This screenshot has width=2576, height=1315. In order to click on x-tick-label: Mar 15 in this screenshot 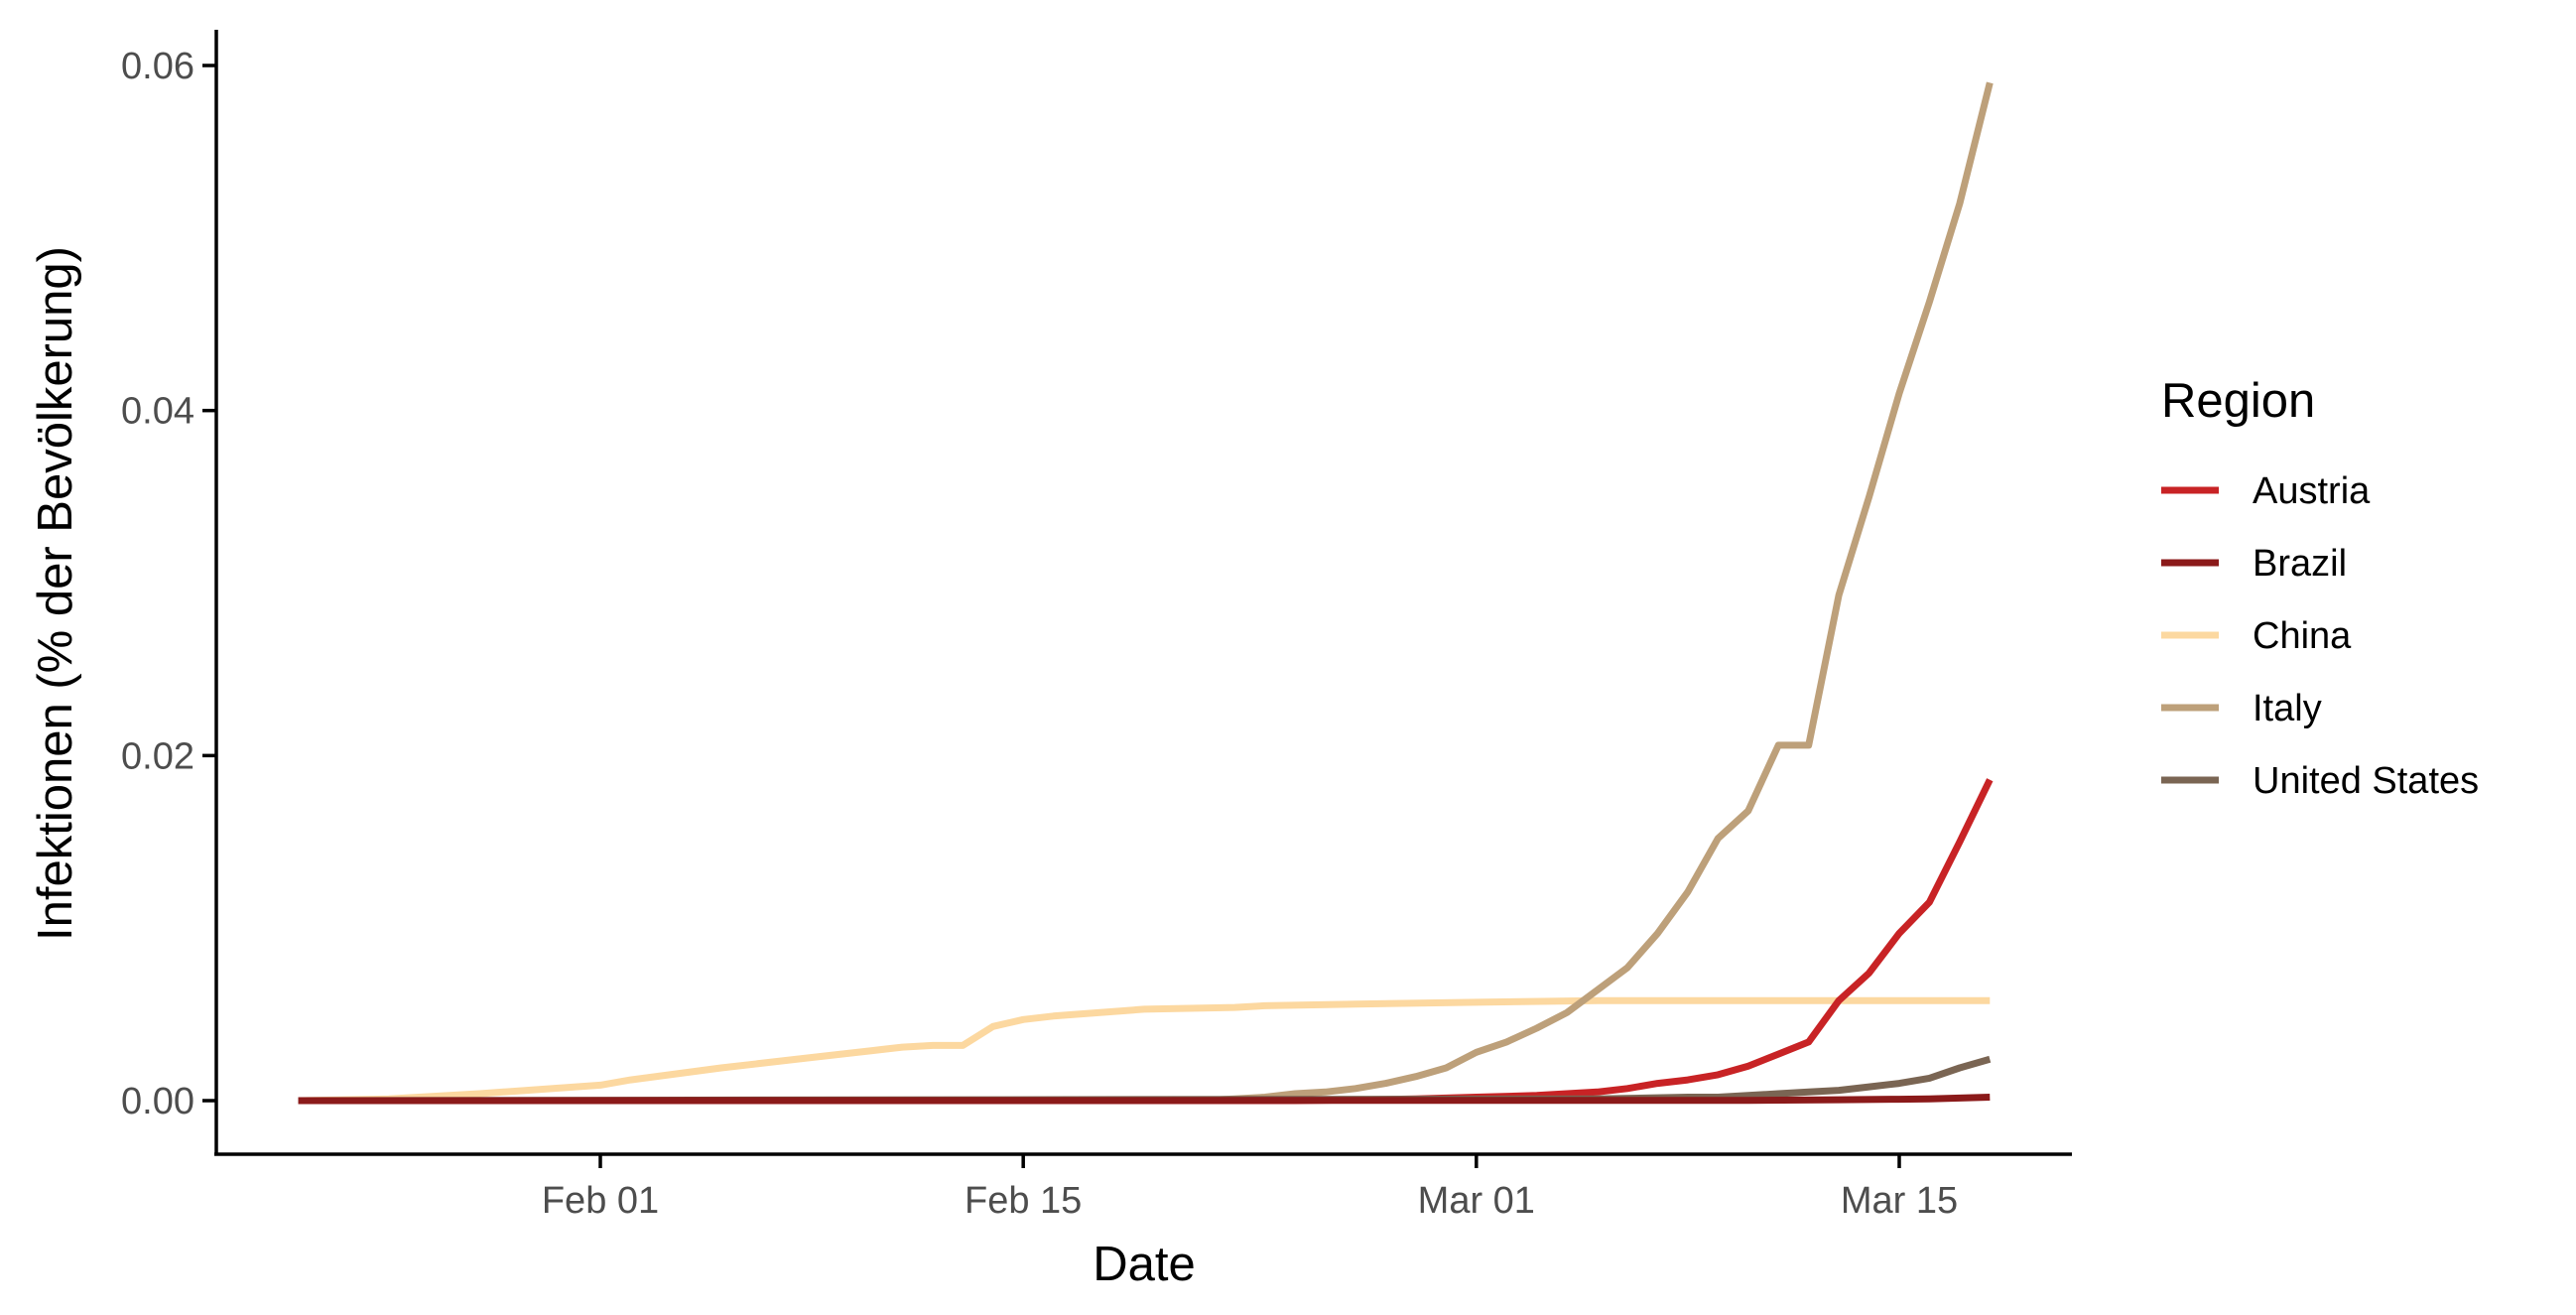, I will do `click(1900, 1201)`.